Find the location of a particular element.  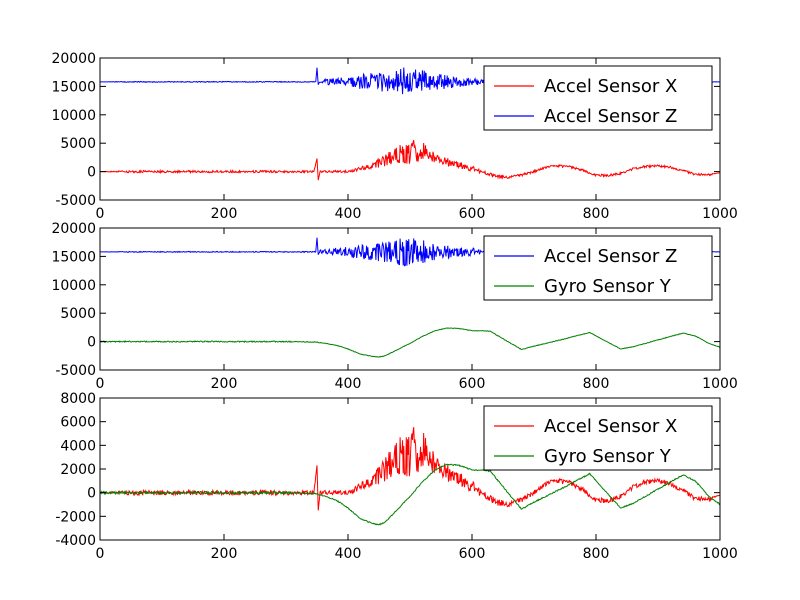

legend: Accel Sensor X Gyro Sensor Y is located at coordinates (598, 438).